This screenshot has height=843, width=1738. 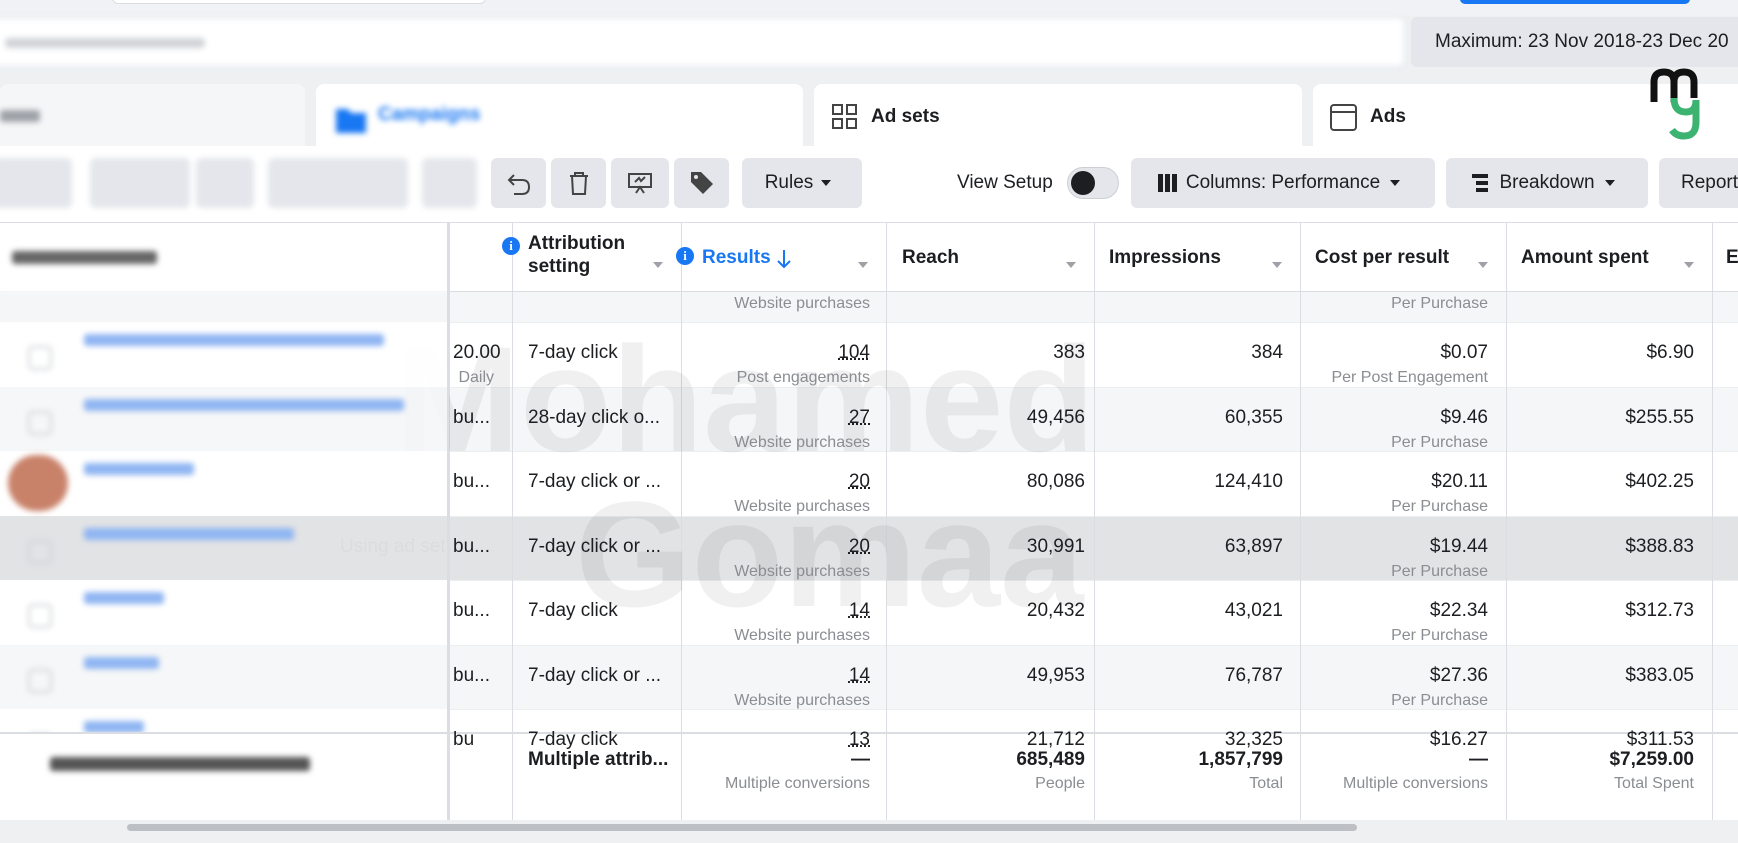 I want to click on column-header: E, so click(x=1732, y=257).